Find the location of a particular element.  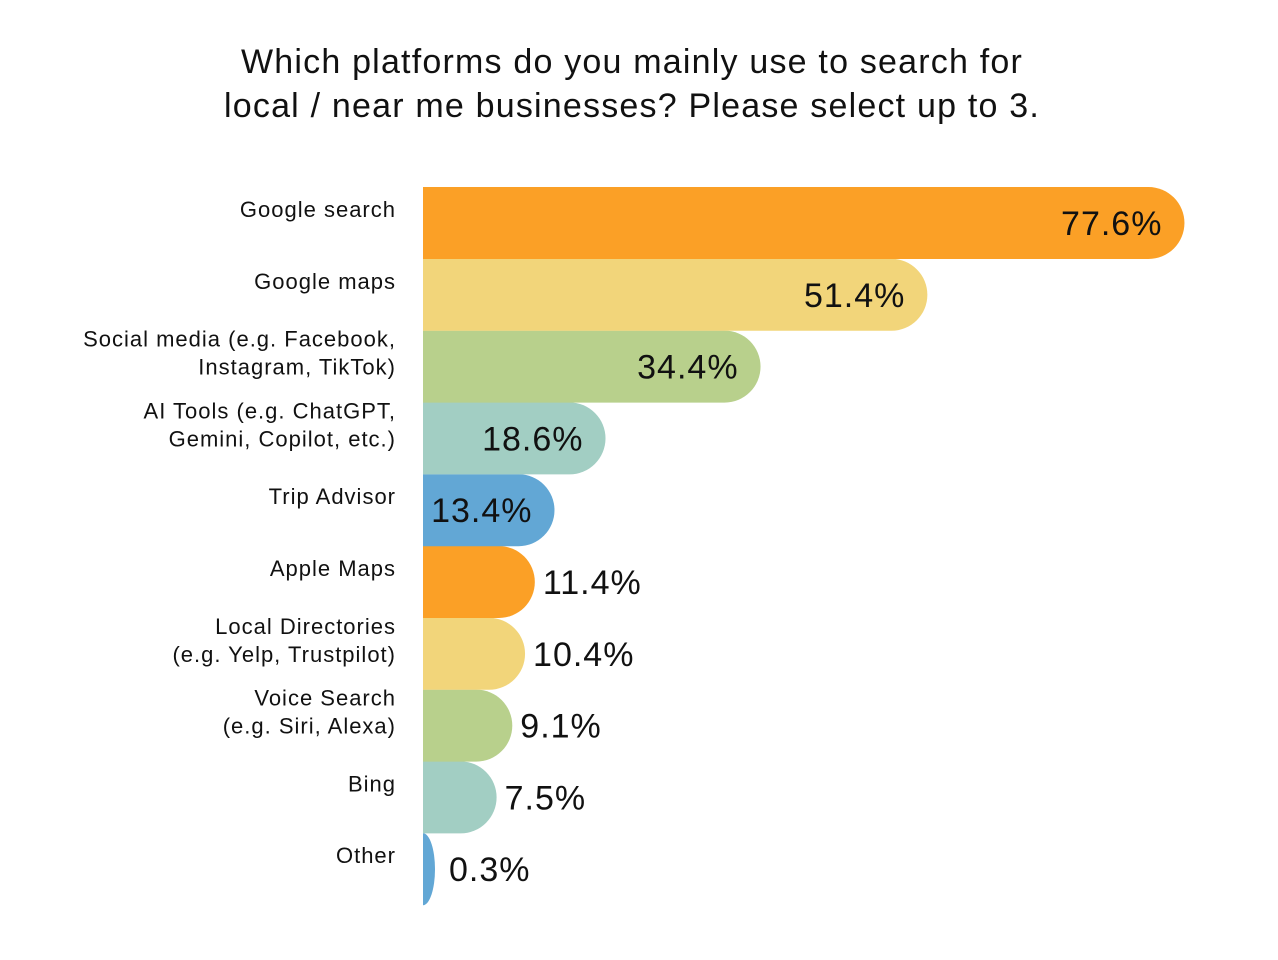

value-label-2: 34.4% is located at coordinates (687, 368).